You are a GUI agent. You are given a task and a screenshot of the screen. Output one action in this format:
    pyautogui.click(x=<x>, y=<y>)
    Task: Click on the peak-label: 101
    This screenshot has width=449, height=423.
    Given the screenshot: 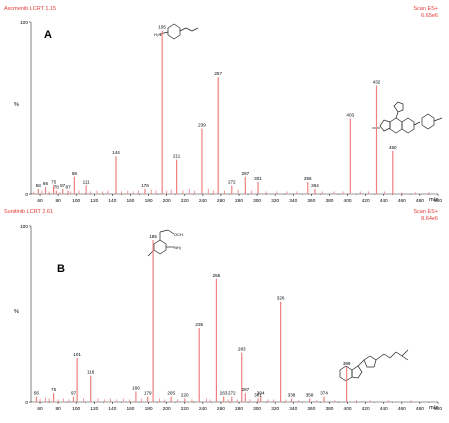 What is the action you would take?
    pyautogui.click(x=77, y=354)
    